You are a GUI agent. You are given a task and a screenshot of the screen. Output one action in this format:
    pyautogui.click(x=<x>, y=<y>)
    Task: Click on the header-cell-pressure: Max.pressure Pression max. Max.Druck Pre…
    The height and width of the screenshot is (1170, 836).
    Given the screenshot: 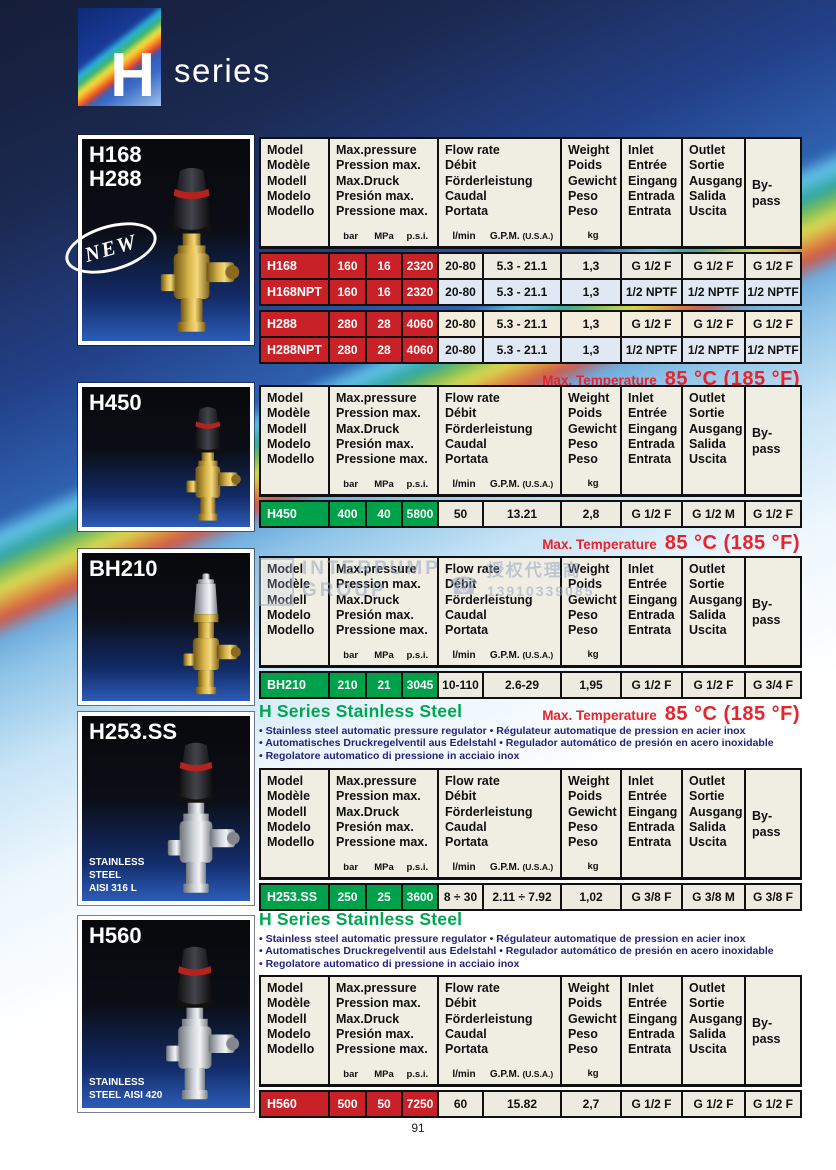 What is the action you would take?
    pyautogui.click(x=383, y=192)
    